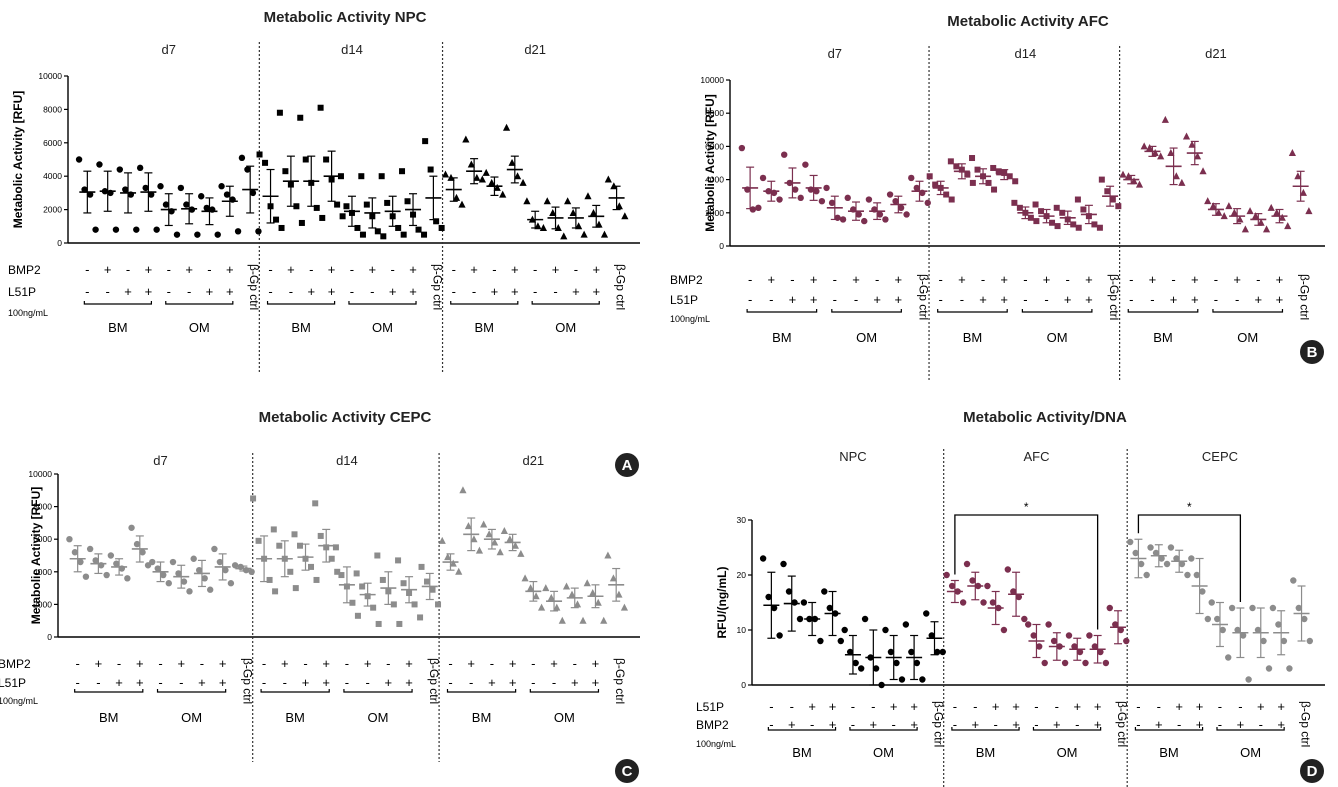 The image size is (1338, 787). I want to click on bm-bracket-label: BM, so click(782, 337).